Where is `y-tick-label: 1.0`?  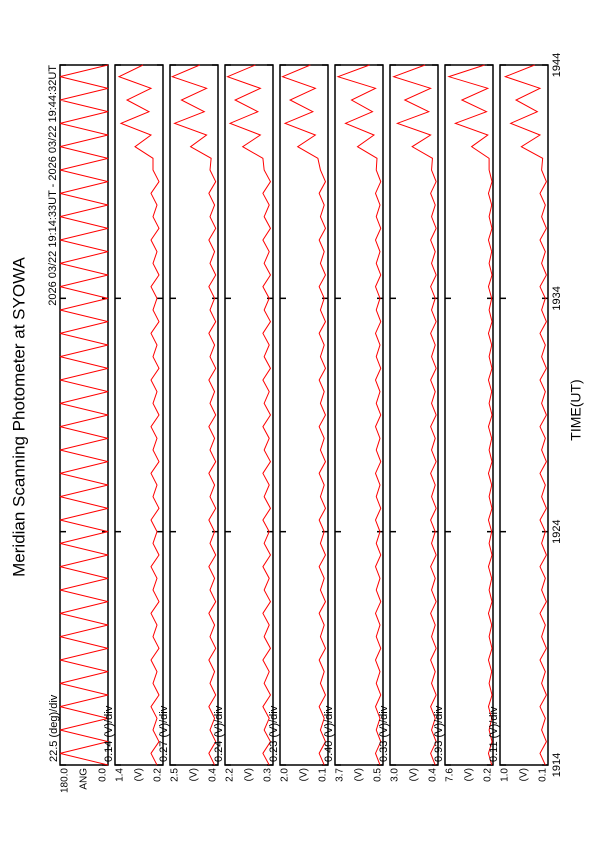 y-tick-label: 1.0 is located at coordinates (505, 775).